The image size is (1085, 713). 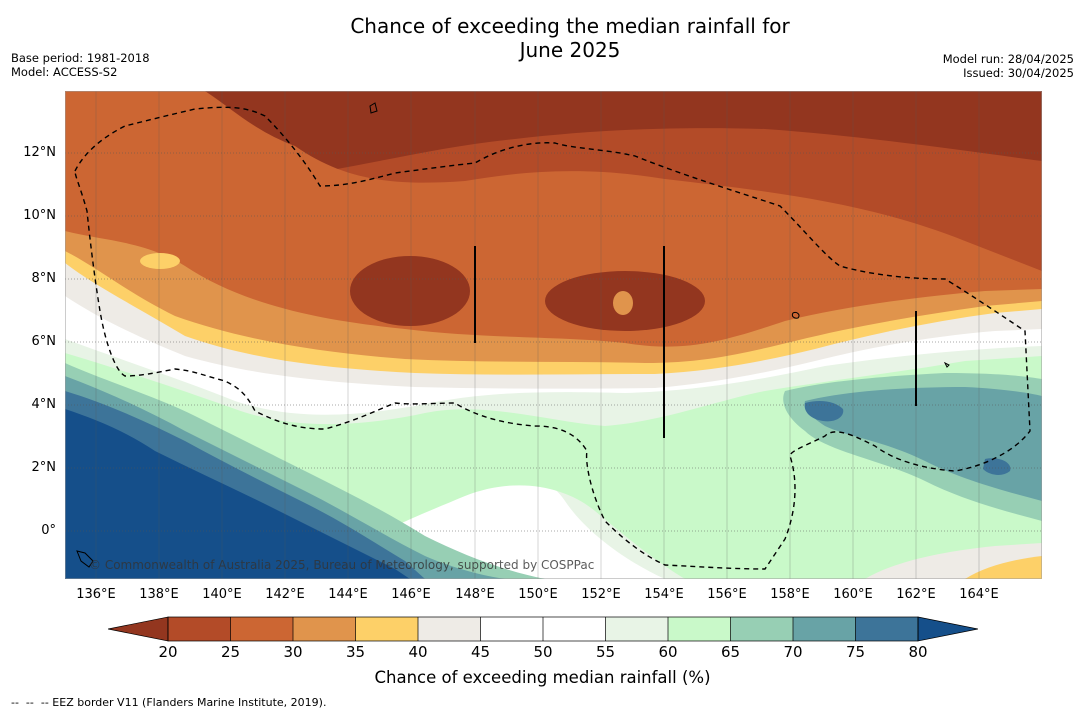 I want to click on cb-tick-20: 20, so click(x=168, y=652).